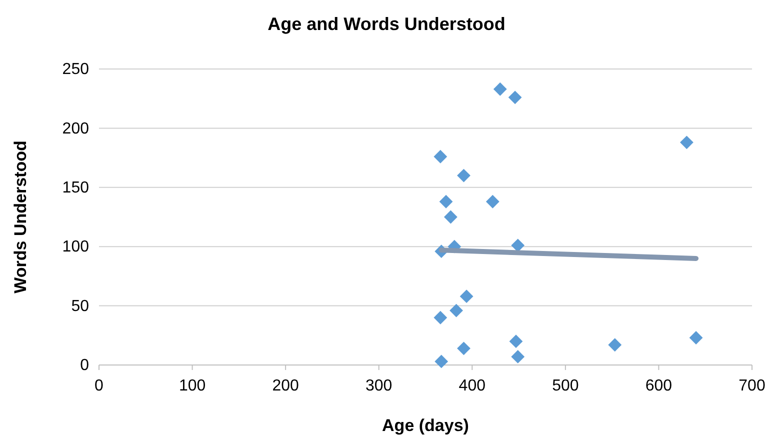  I want to click on chart-title: Age and Words Understood, so click(387, 24).